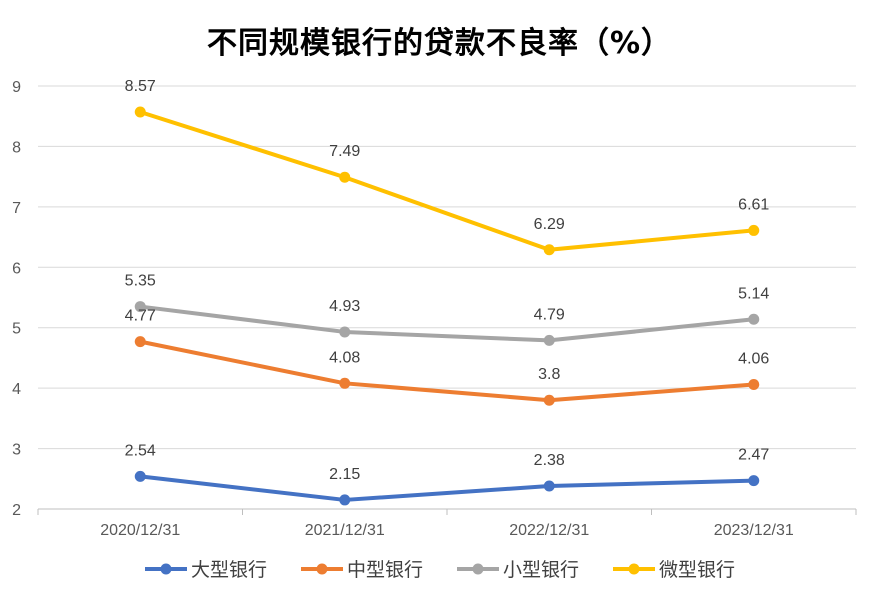  I want to click on data-label: 4.79, so click(549, 314).